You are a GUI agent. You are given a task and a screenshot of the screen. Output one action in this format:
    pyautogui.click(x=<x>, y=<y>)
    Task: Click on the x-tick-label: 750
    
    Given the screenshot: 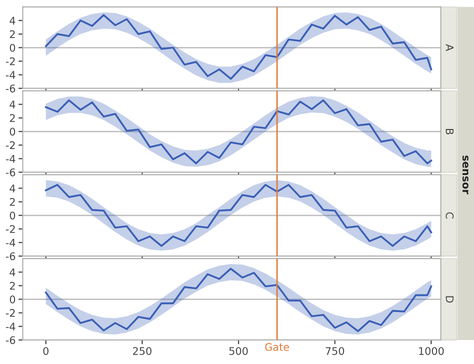 What is the action you would take?
    pyautogui.click(x=335, y=351)
    